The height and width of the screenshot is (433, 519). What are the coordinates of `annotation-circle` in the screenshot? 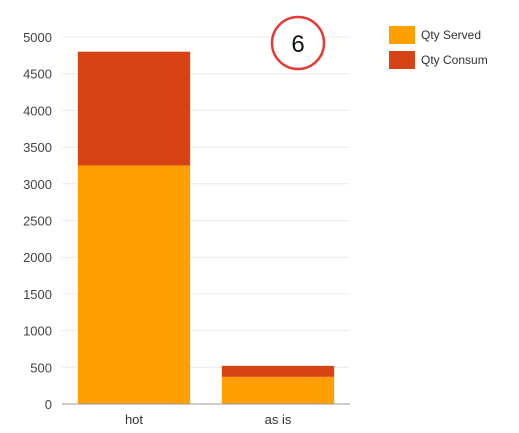 It's located at (298, 43).